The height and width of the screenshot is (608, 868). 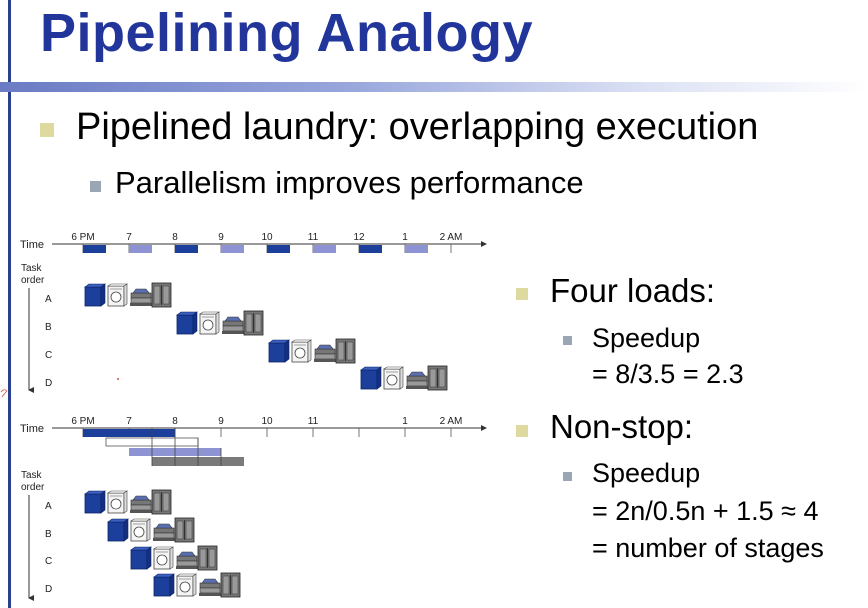 I want to click on non-stop-heading: Non-stop:, so click(x=622, y=426).